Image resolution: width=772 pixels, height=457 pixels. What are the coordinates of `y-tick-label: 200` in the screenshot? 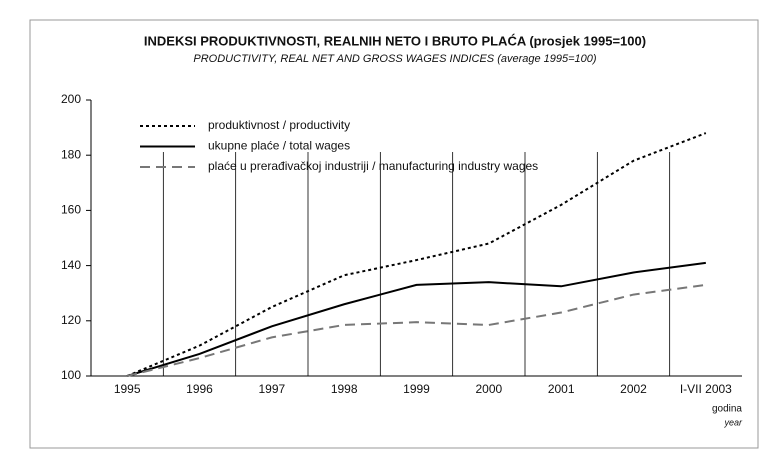 It's located at (71, 99).